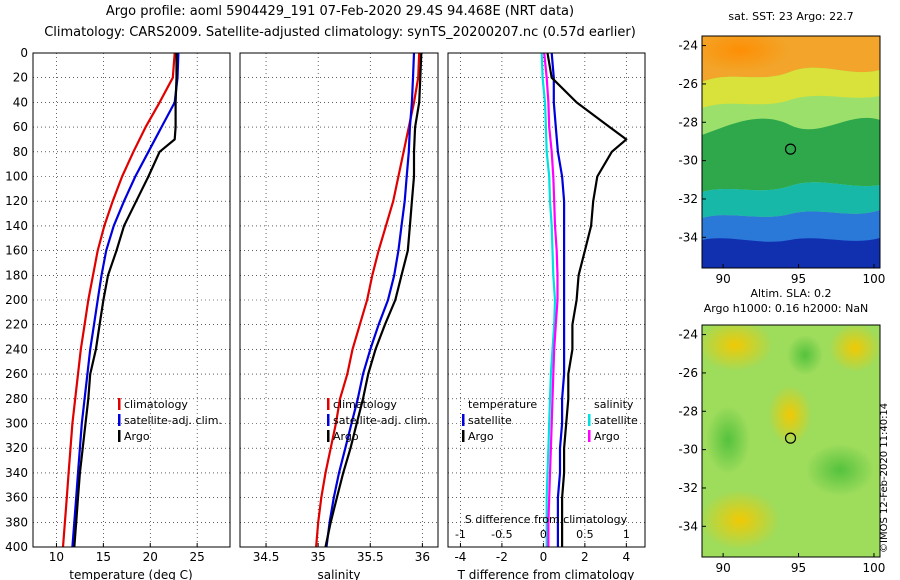 This screenshot has width=900, height=580. What do you see at coordinates (103, 557) in the screenshot?
I see `x-tick-label: 15` at bounding box center [103, 557].